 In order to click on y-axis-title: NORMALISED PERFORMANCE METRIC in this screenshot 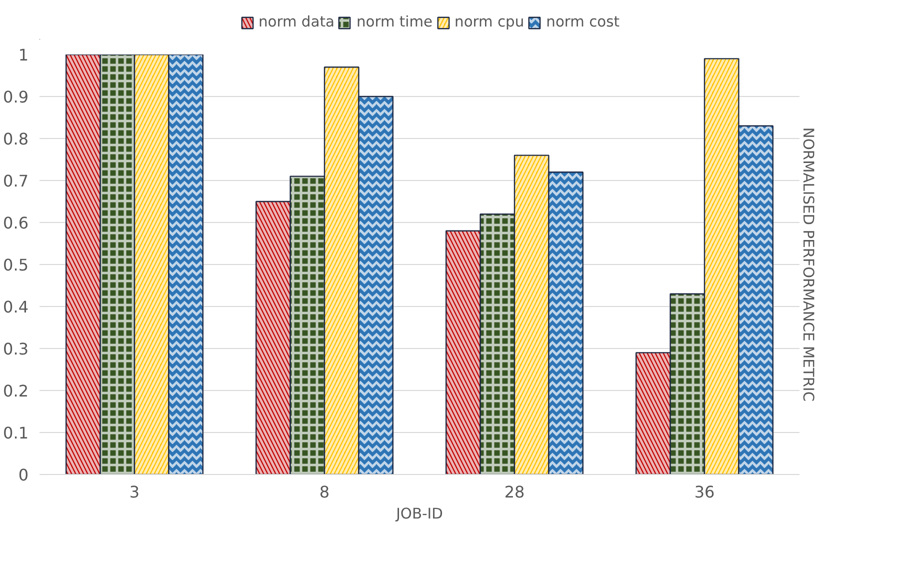, I will do `click(808, 264)`.